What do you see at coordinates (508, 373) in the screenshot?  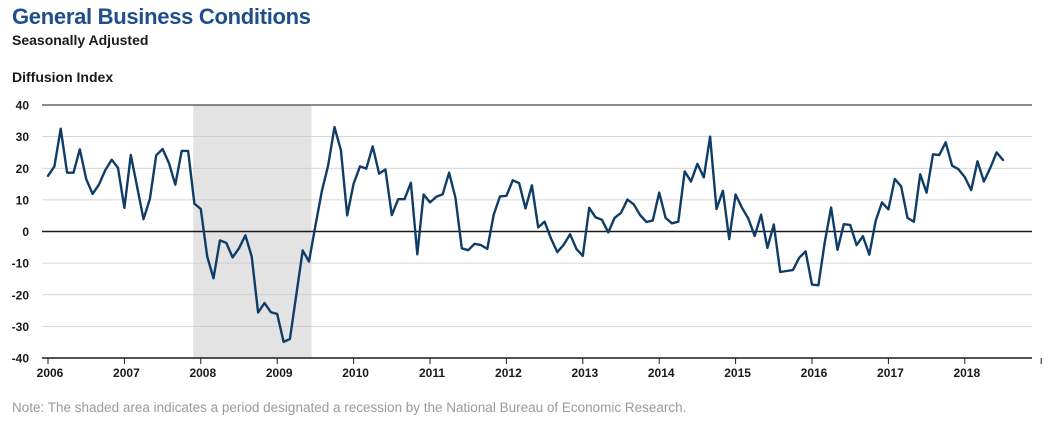 I see `x-tick-label: 2012` at bounding box center [508, 373].